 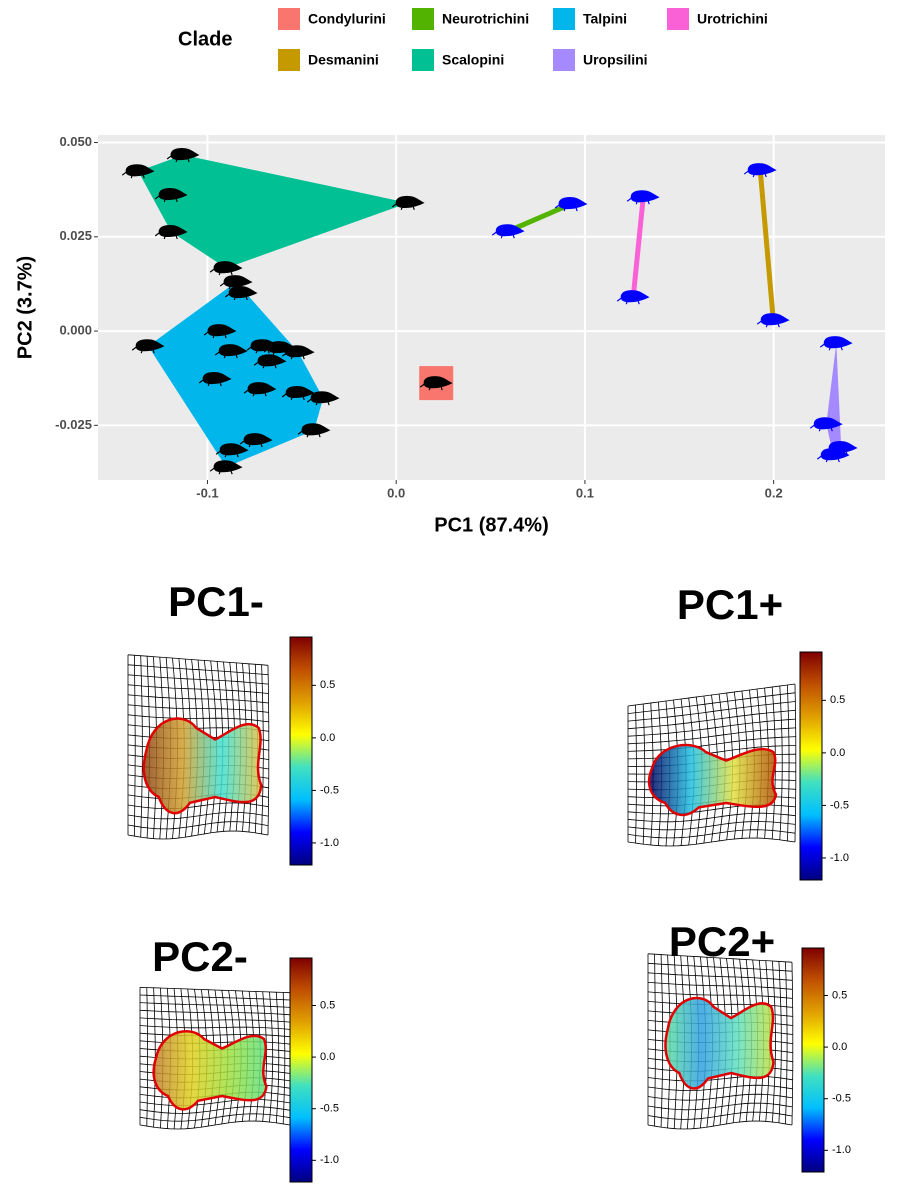 What do you see at coordinates (585, 492) in the screenshot?
I see `x-tick-label: 0.1` at bounding box center [585, 492].